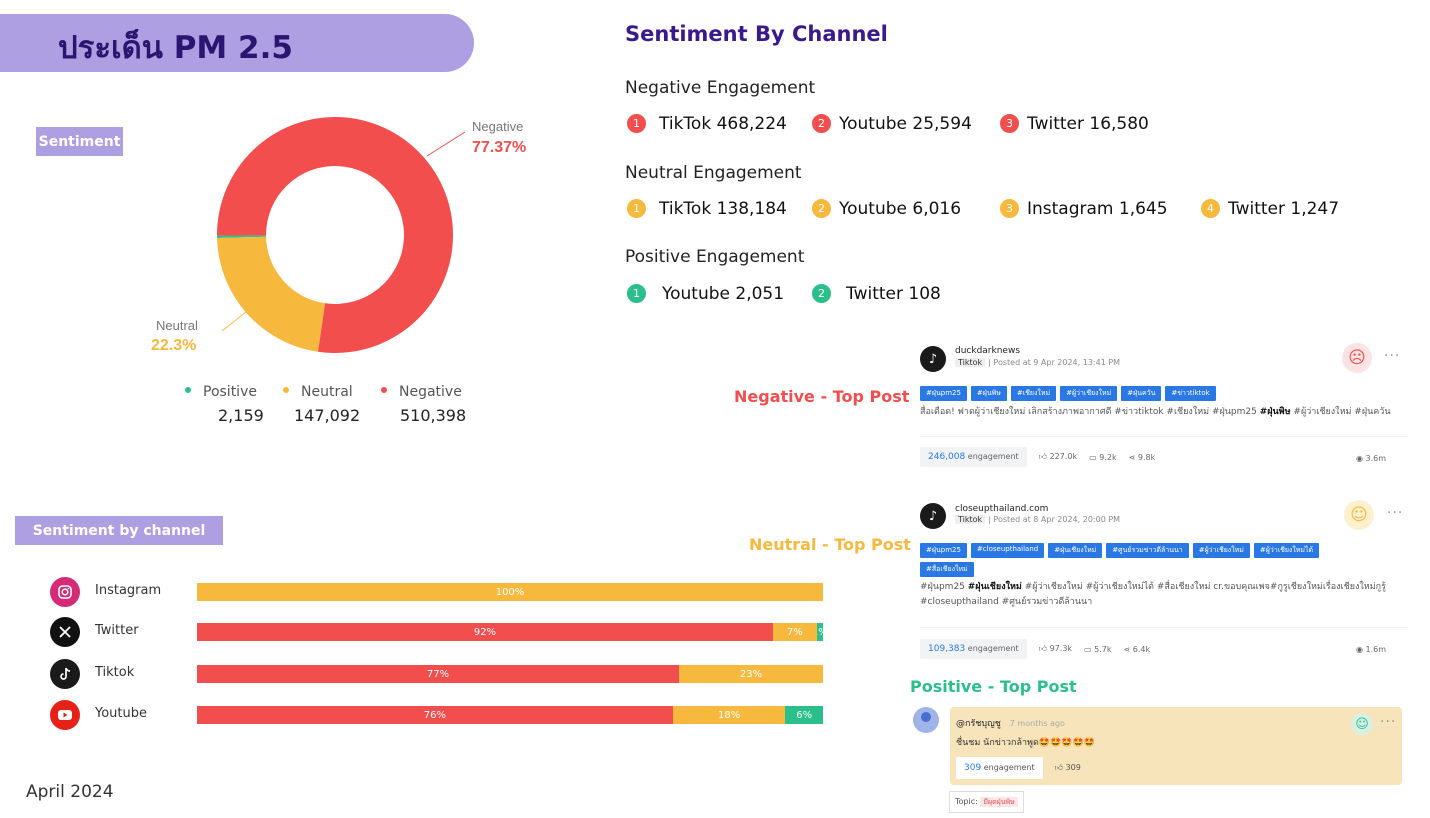 This screenshot has width=1430, height=818. I want to click on engagement-text: TikTok 468,224, so click(723, 123).